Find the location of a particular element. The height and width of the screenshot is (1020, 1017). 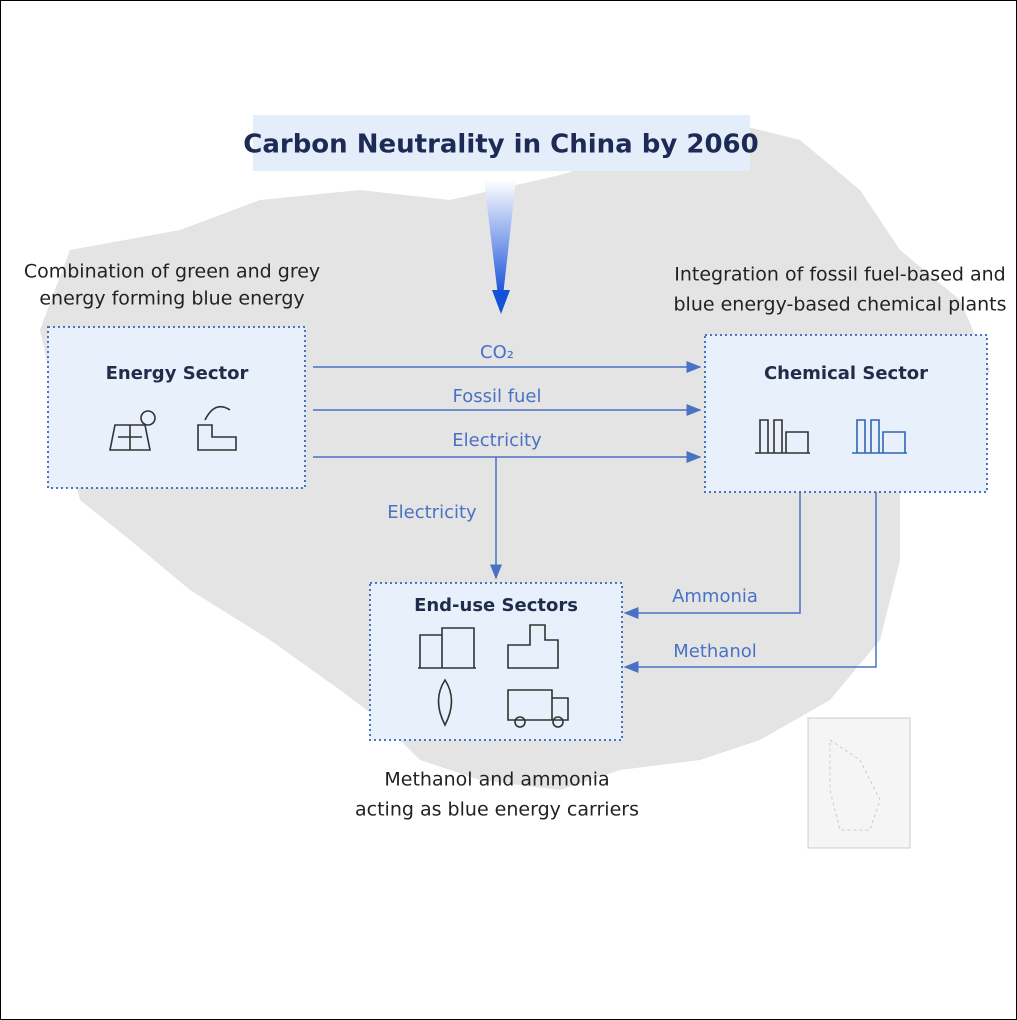

chemical-node: Chemical Sector is located at coordinates (846, 413).